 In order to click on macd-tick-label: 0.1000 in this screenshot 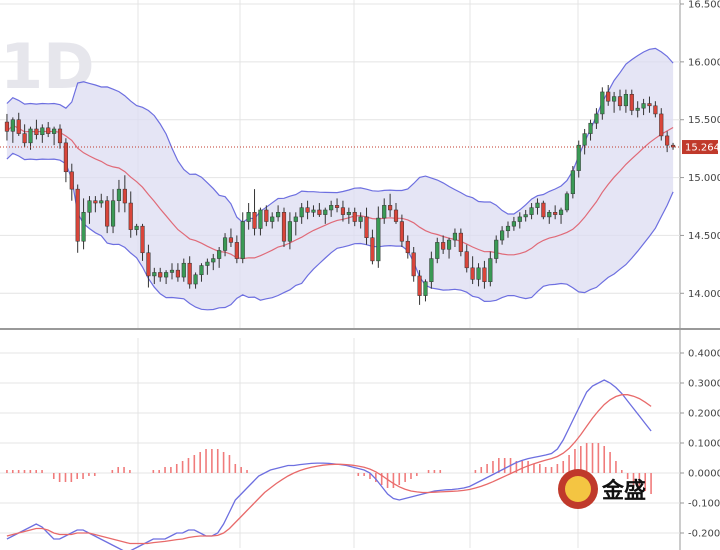, I will do `click(704, 444)`.